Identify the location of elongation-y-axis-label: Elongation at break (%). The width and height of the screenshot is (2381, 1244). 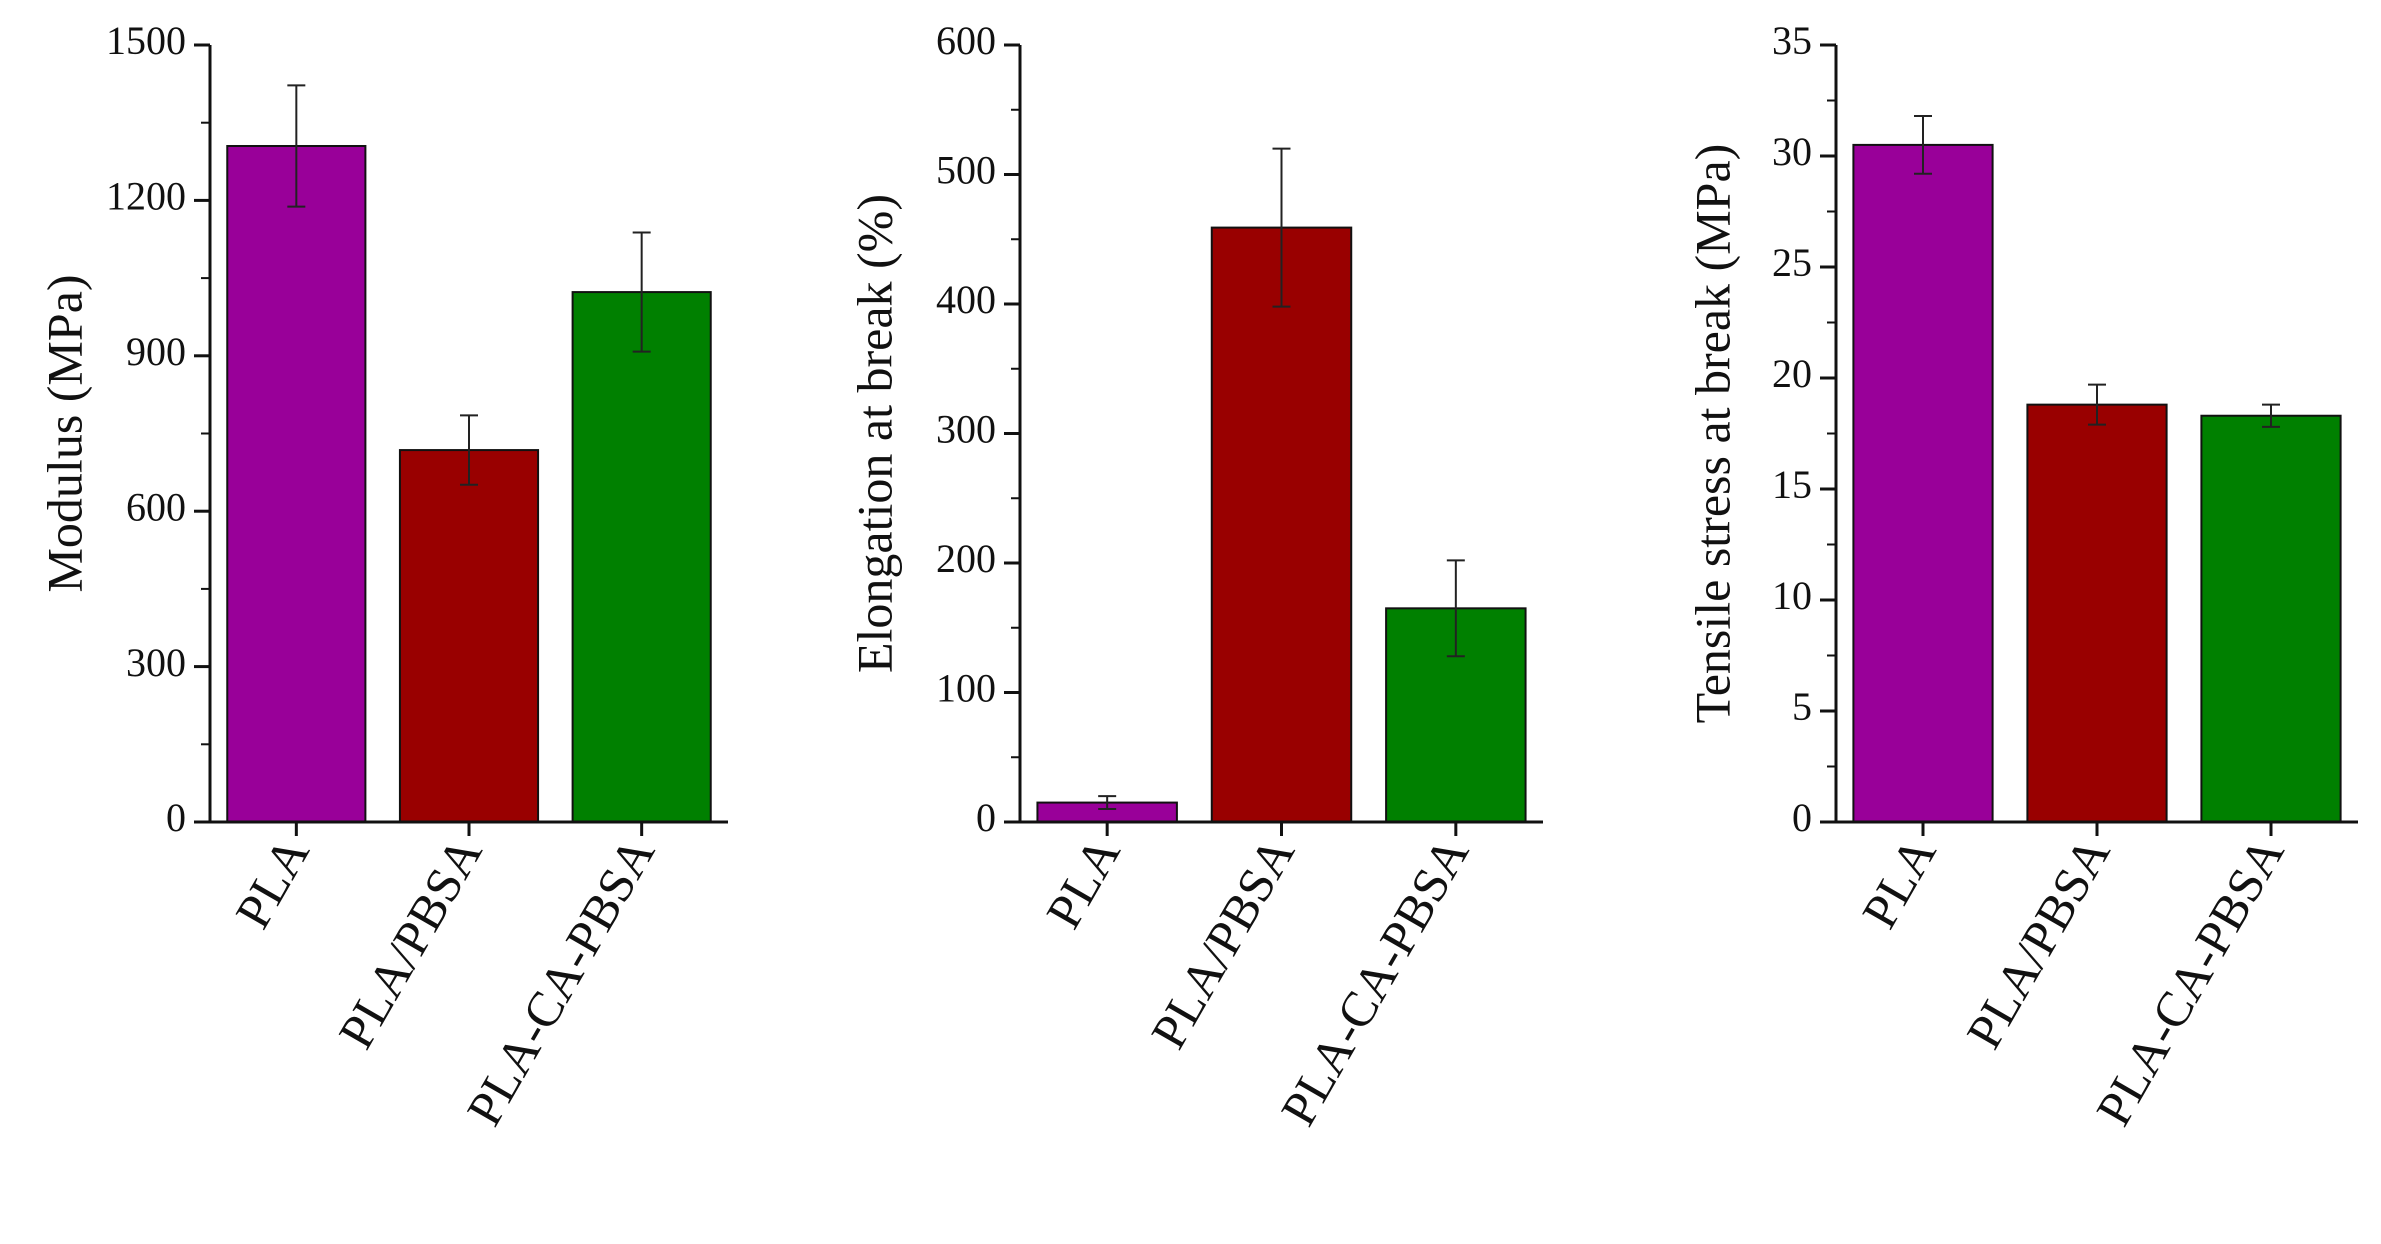
(874, 433).